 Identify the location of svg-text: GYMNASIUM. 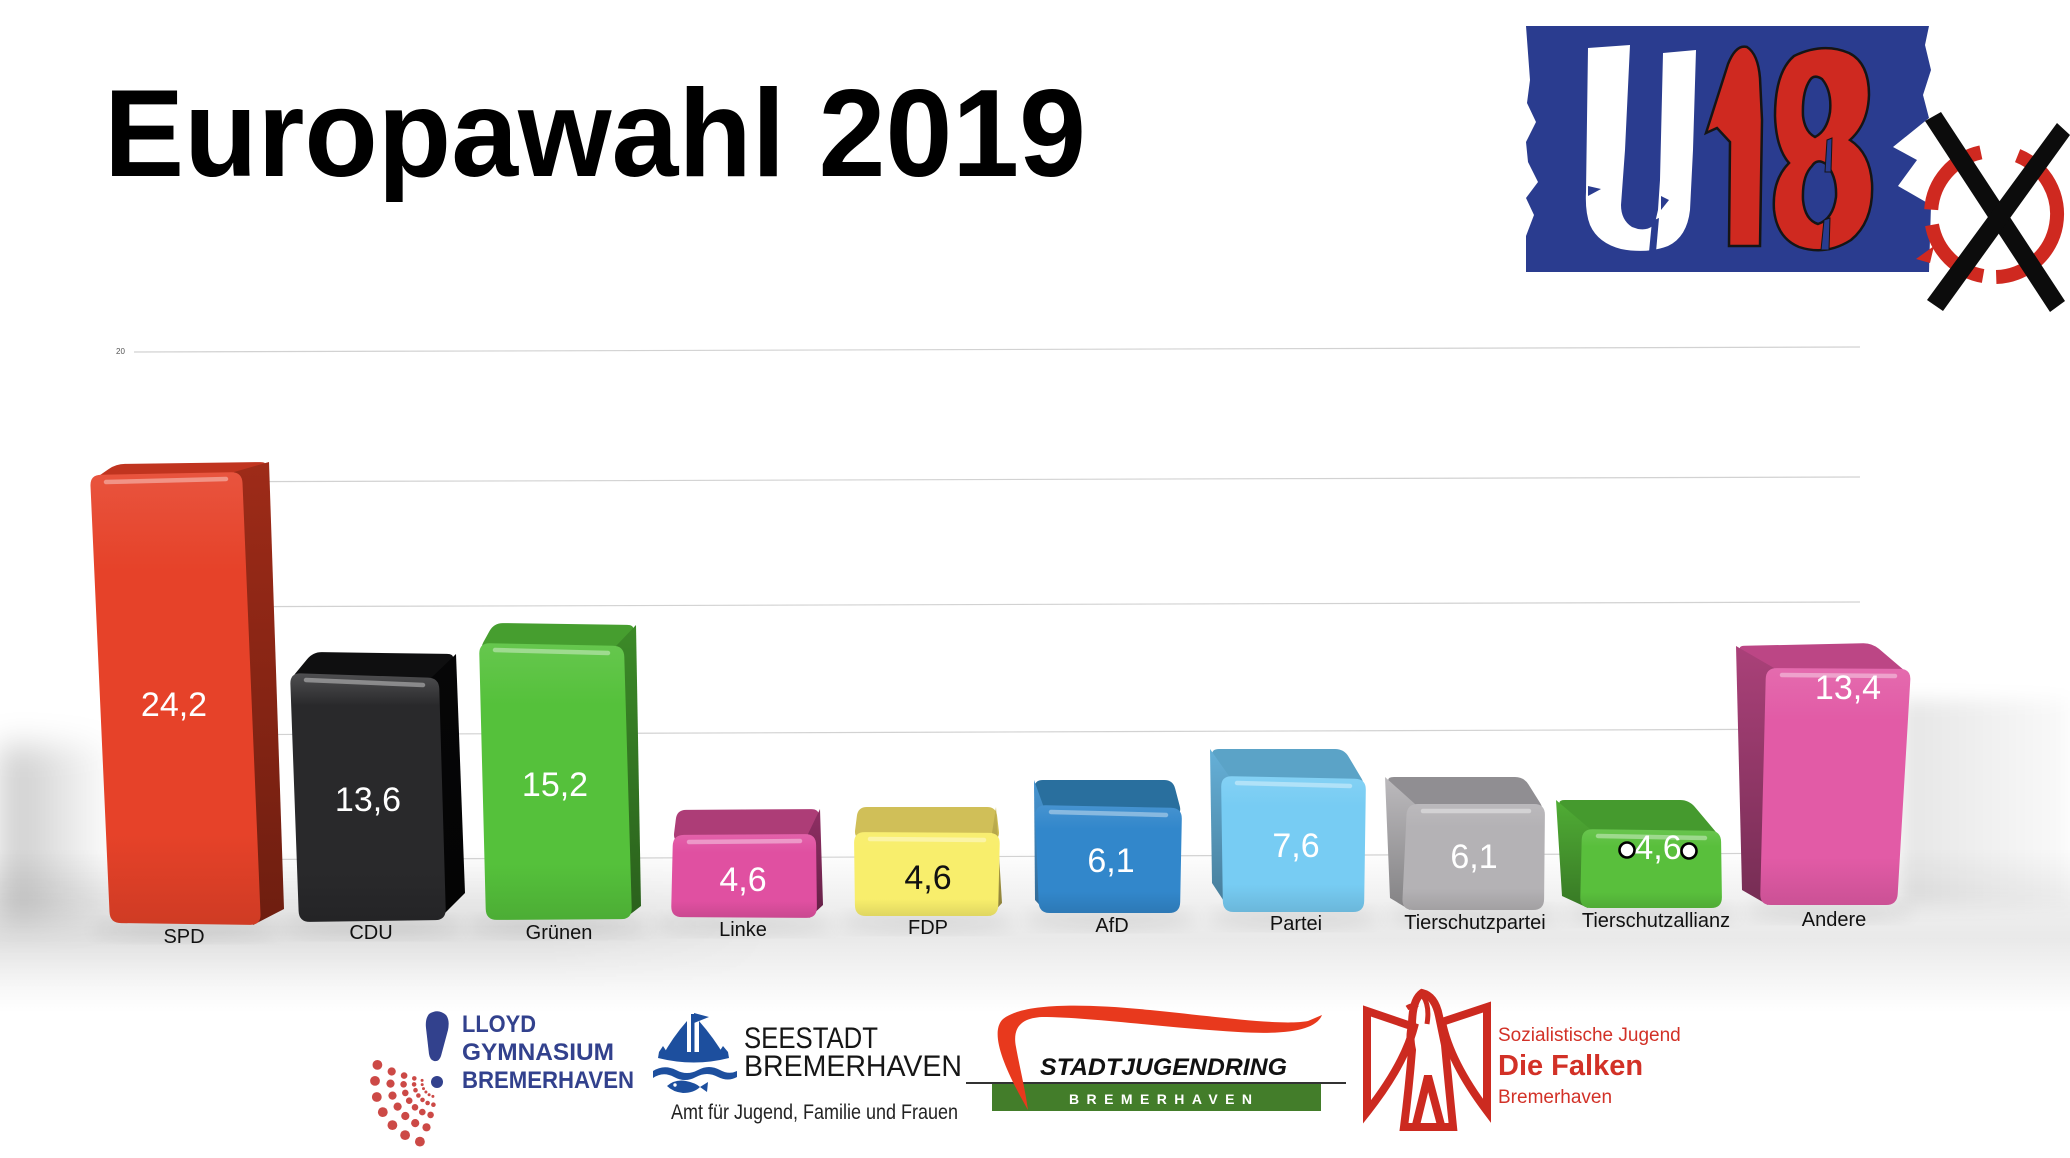
(538, 1052).